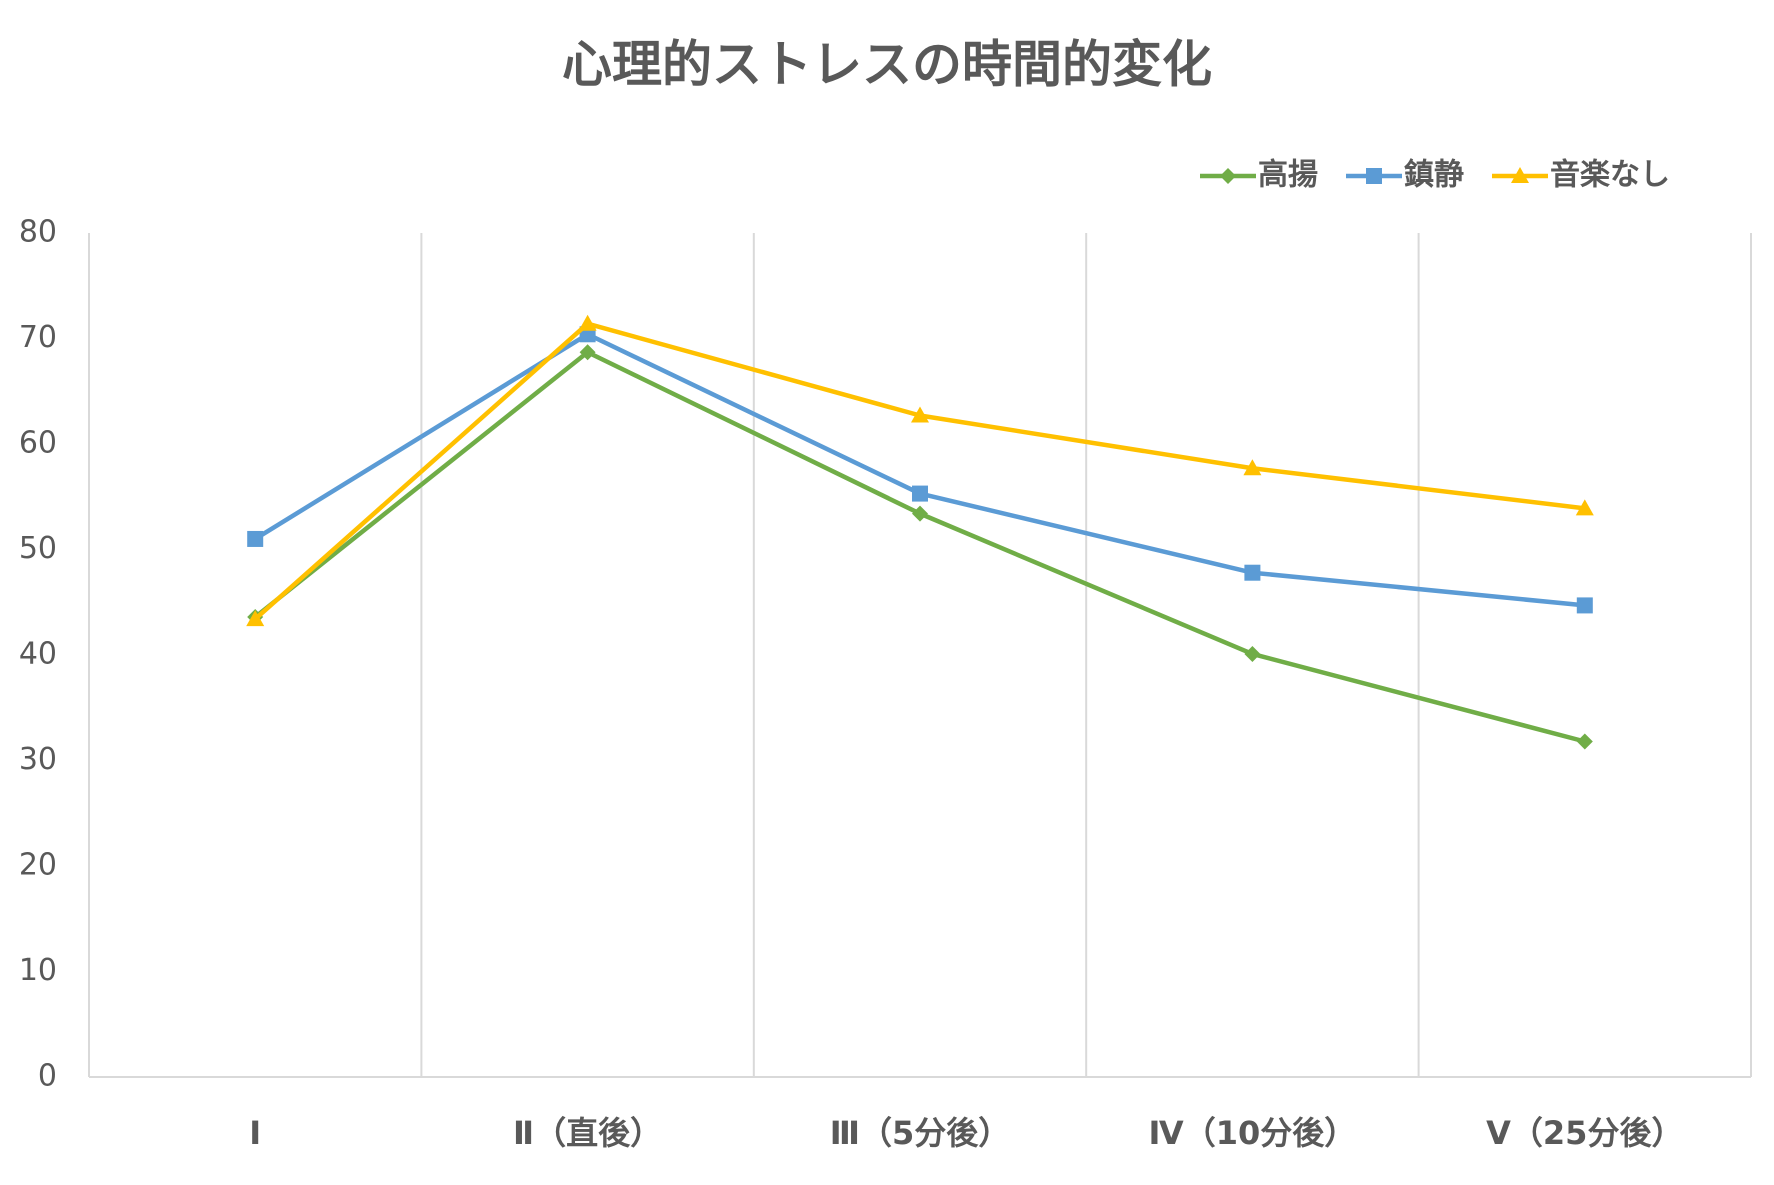  I want to click on y-tick-label: 80, so click(38, 232).